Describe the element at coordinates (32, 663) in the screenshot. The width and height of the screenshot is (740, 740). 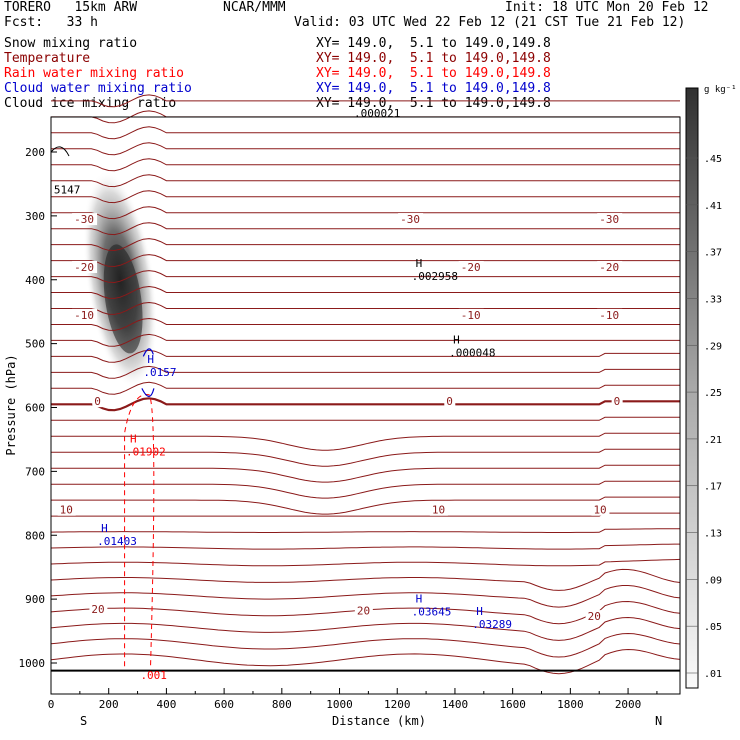
I see `y-tick-label: 1000` at that location.